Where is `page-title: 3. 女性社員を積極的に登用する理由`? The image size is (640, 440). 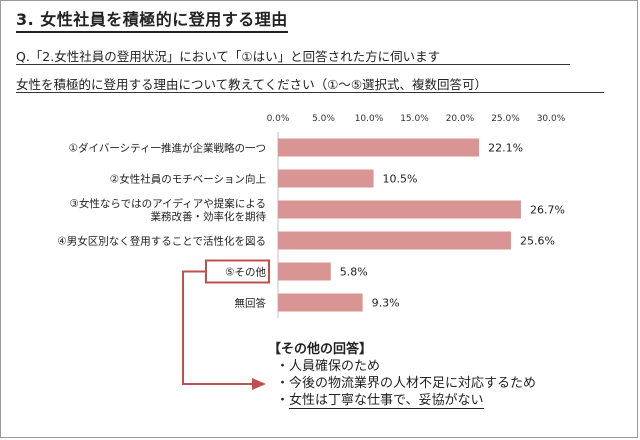 page-title: 3. 女性社員を積極的に登用する理由 is located at coordinates (152, 19).